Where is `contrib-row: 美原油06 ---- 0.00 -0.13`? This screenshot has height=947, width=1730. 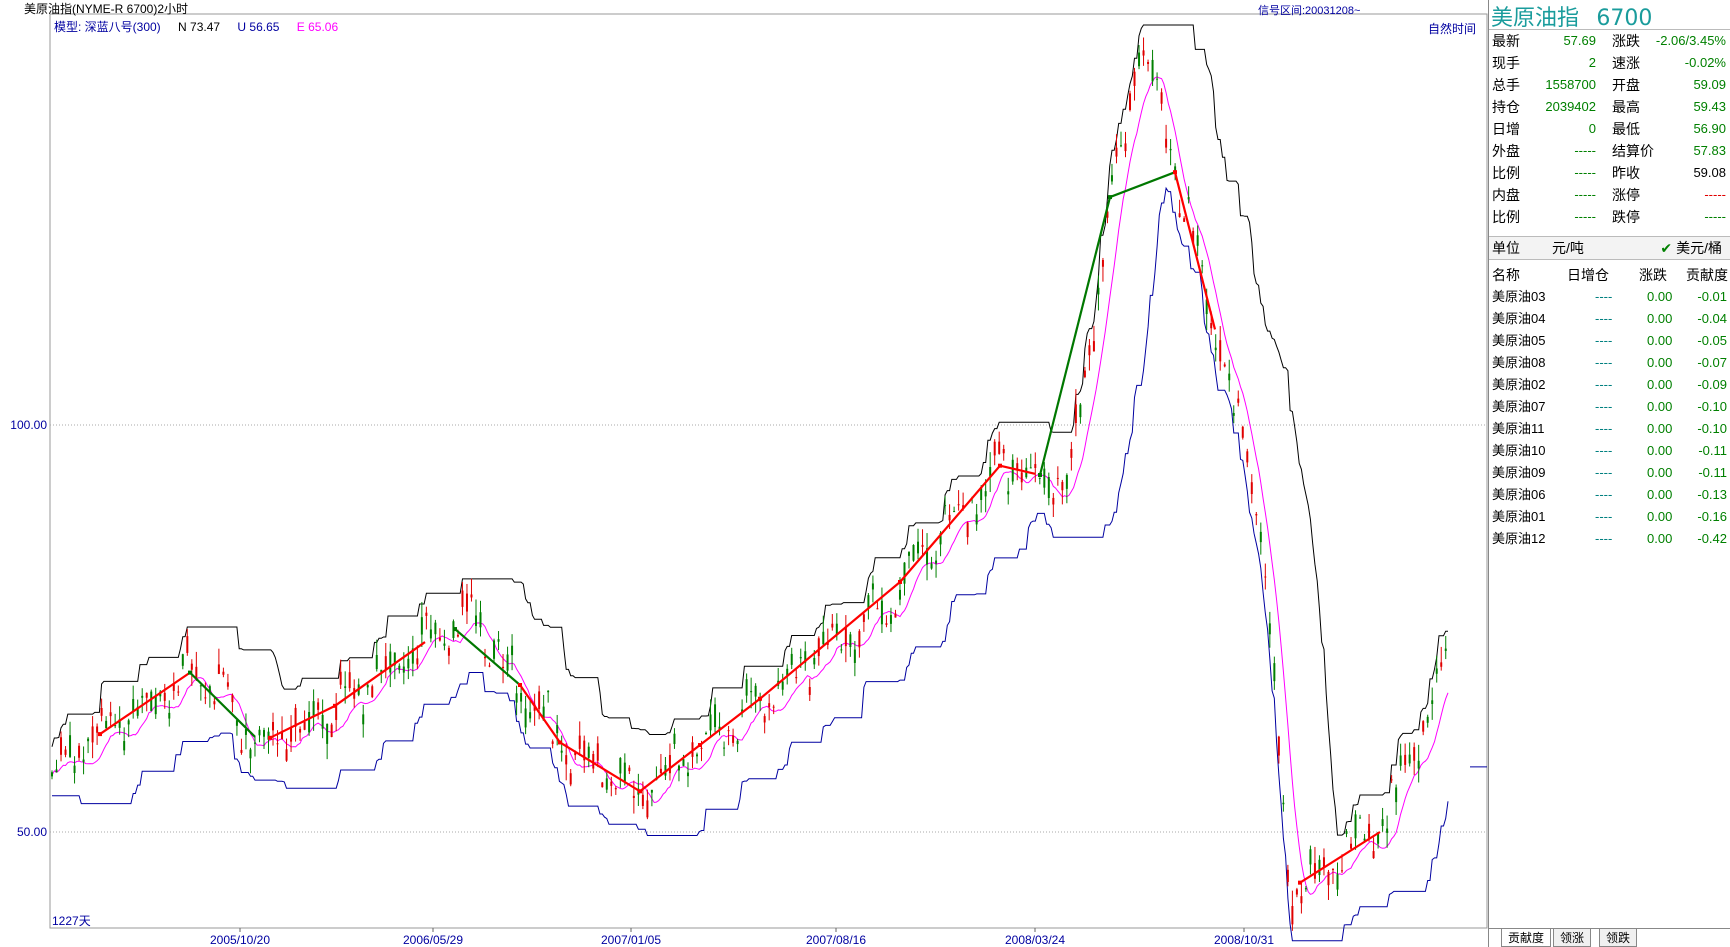
contrib-row: 美原油06 ---- 0.00 -0.13 is located at coordinates (1609, 495).